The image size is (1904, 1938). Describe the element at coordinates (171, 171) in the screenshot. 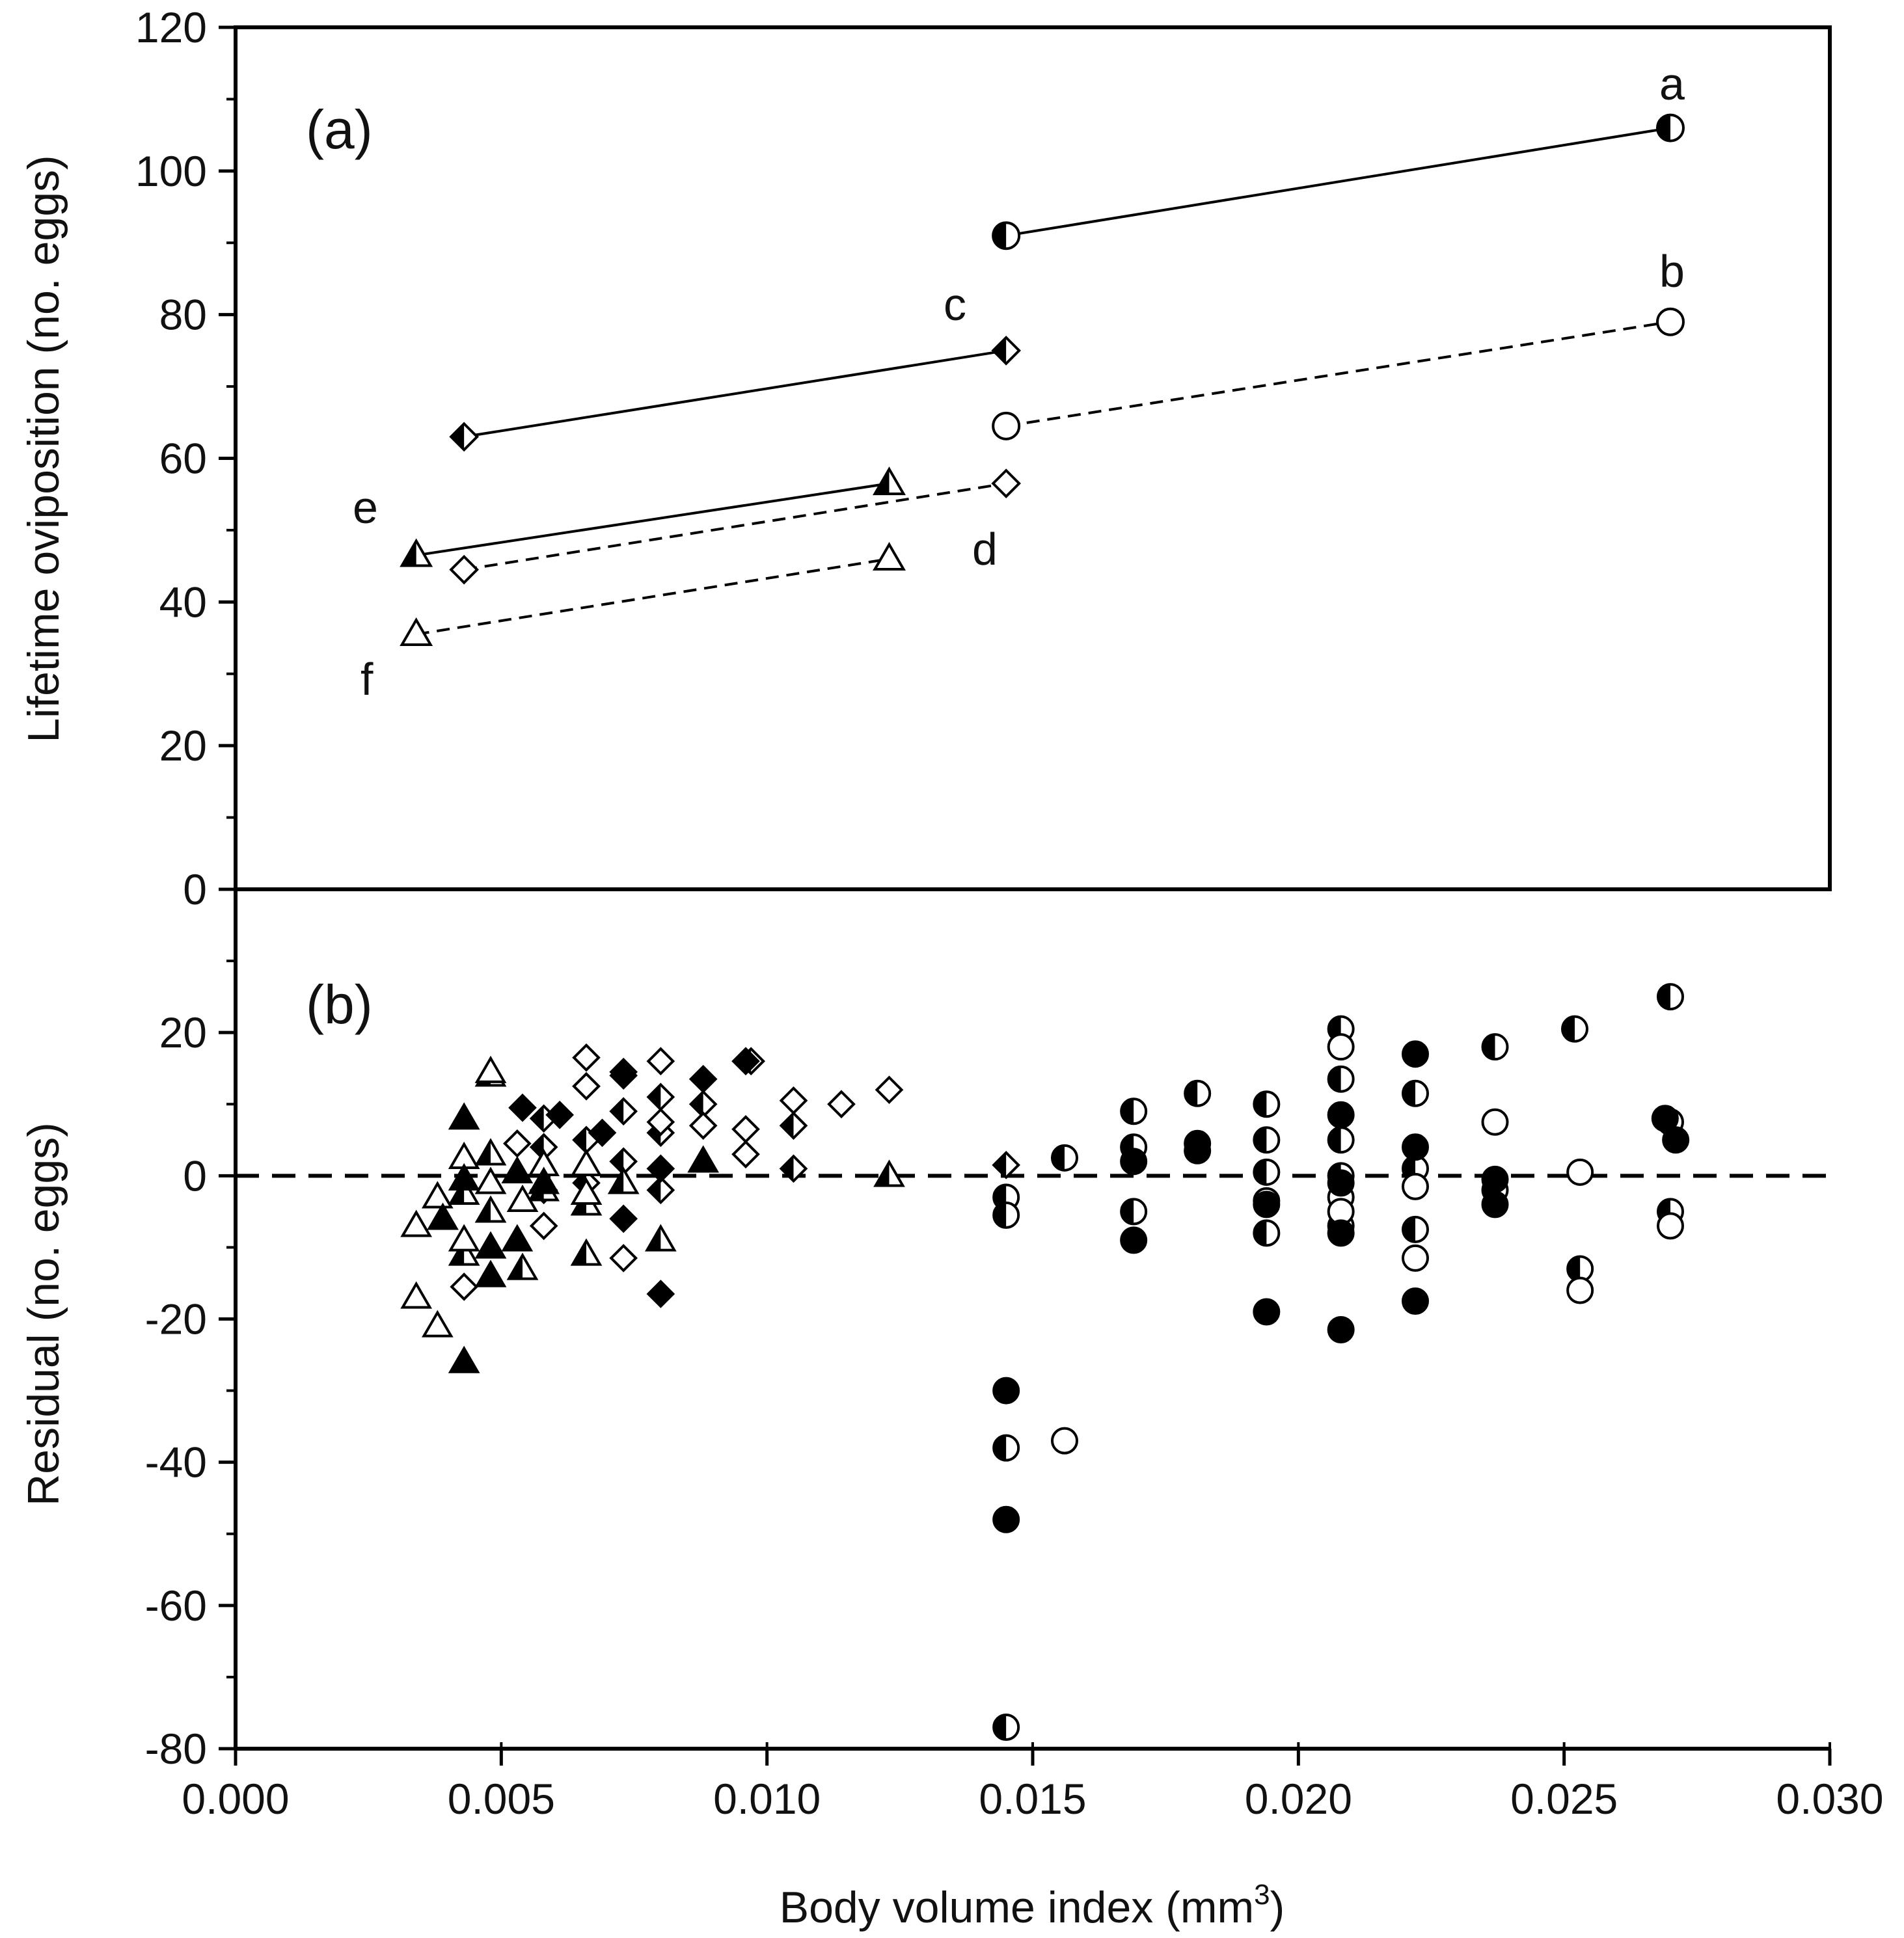

I see `y-tick-label-a: 100` at that location.